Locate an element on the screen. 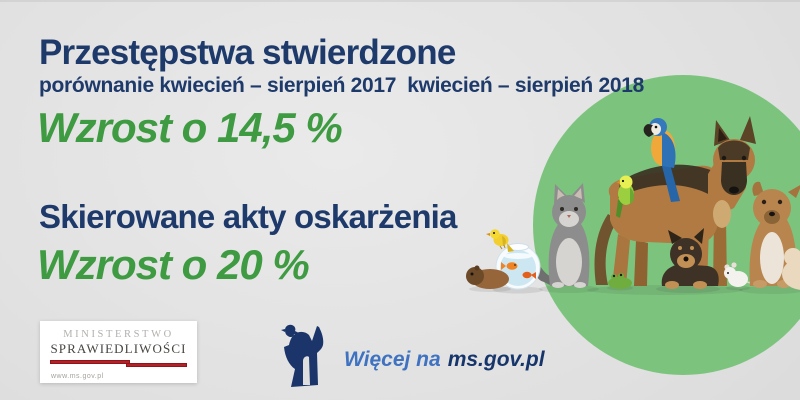 This screenshot has height=400, width=800. macaw-parrot-icon is located at coordinates (661, 160).